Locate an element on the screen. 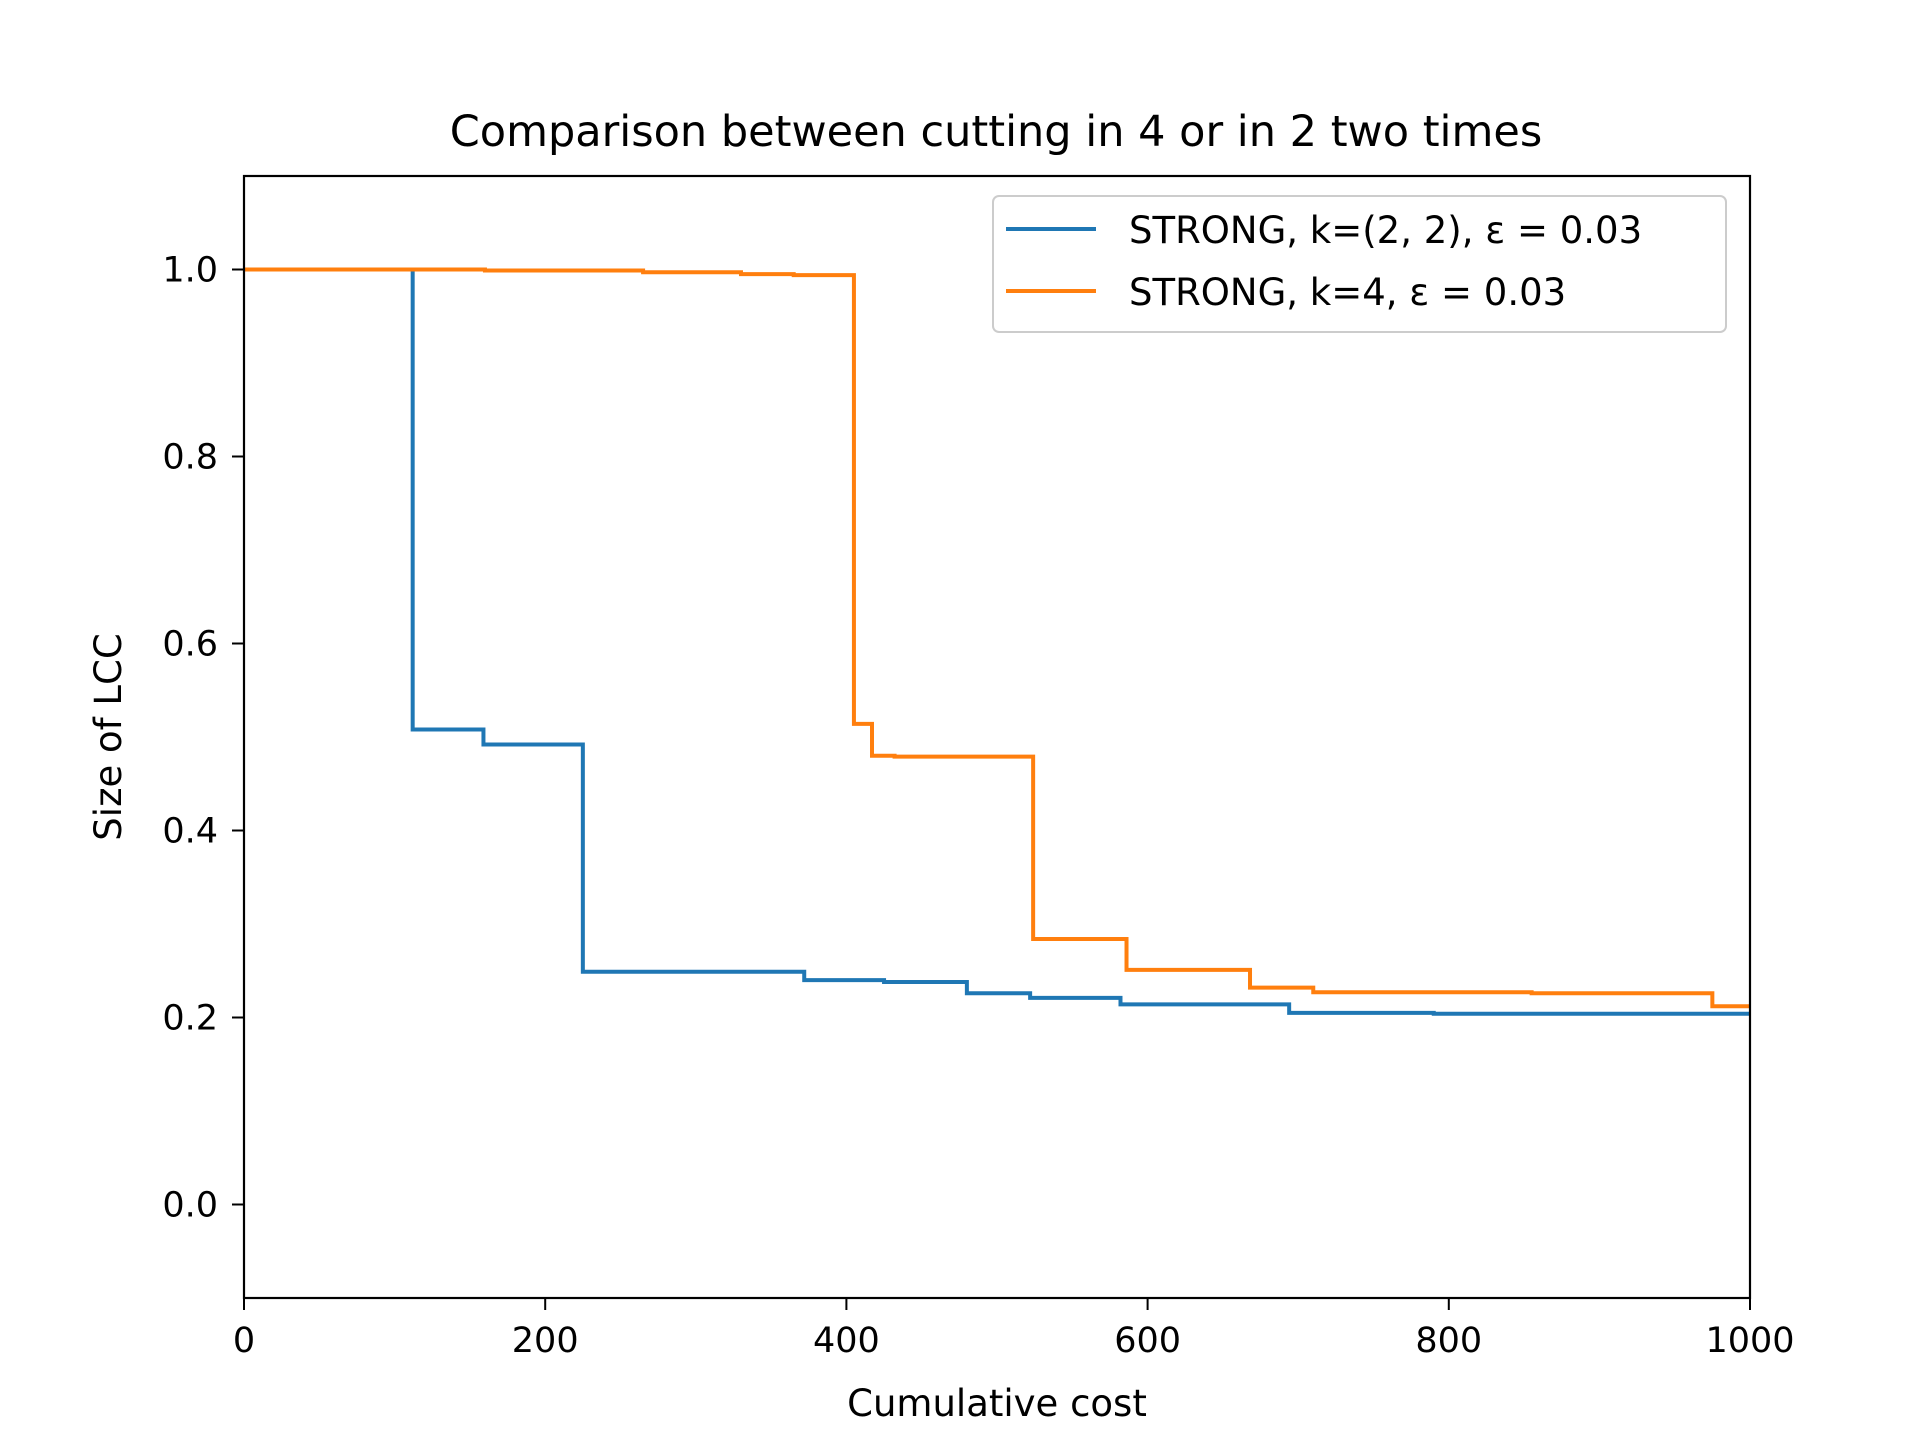 This screenshot has width=1920, height=1444. y-axis-label: Size of LCC is located at coordinates (108, 736).